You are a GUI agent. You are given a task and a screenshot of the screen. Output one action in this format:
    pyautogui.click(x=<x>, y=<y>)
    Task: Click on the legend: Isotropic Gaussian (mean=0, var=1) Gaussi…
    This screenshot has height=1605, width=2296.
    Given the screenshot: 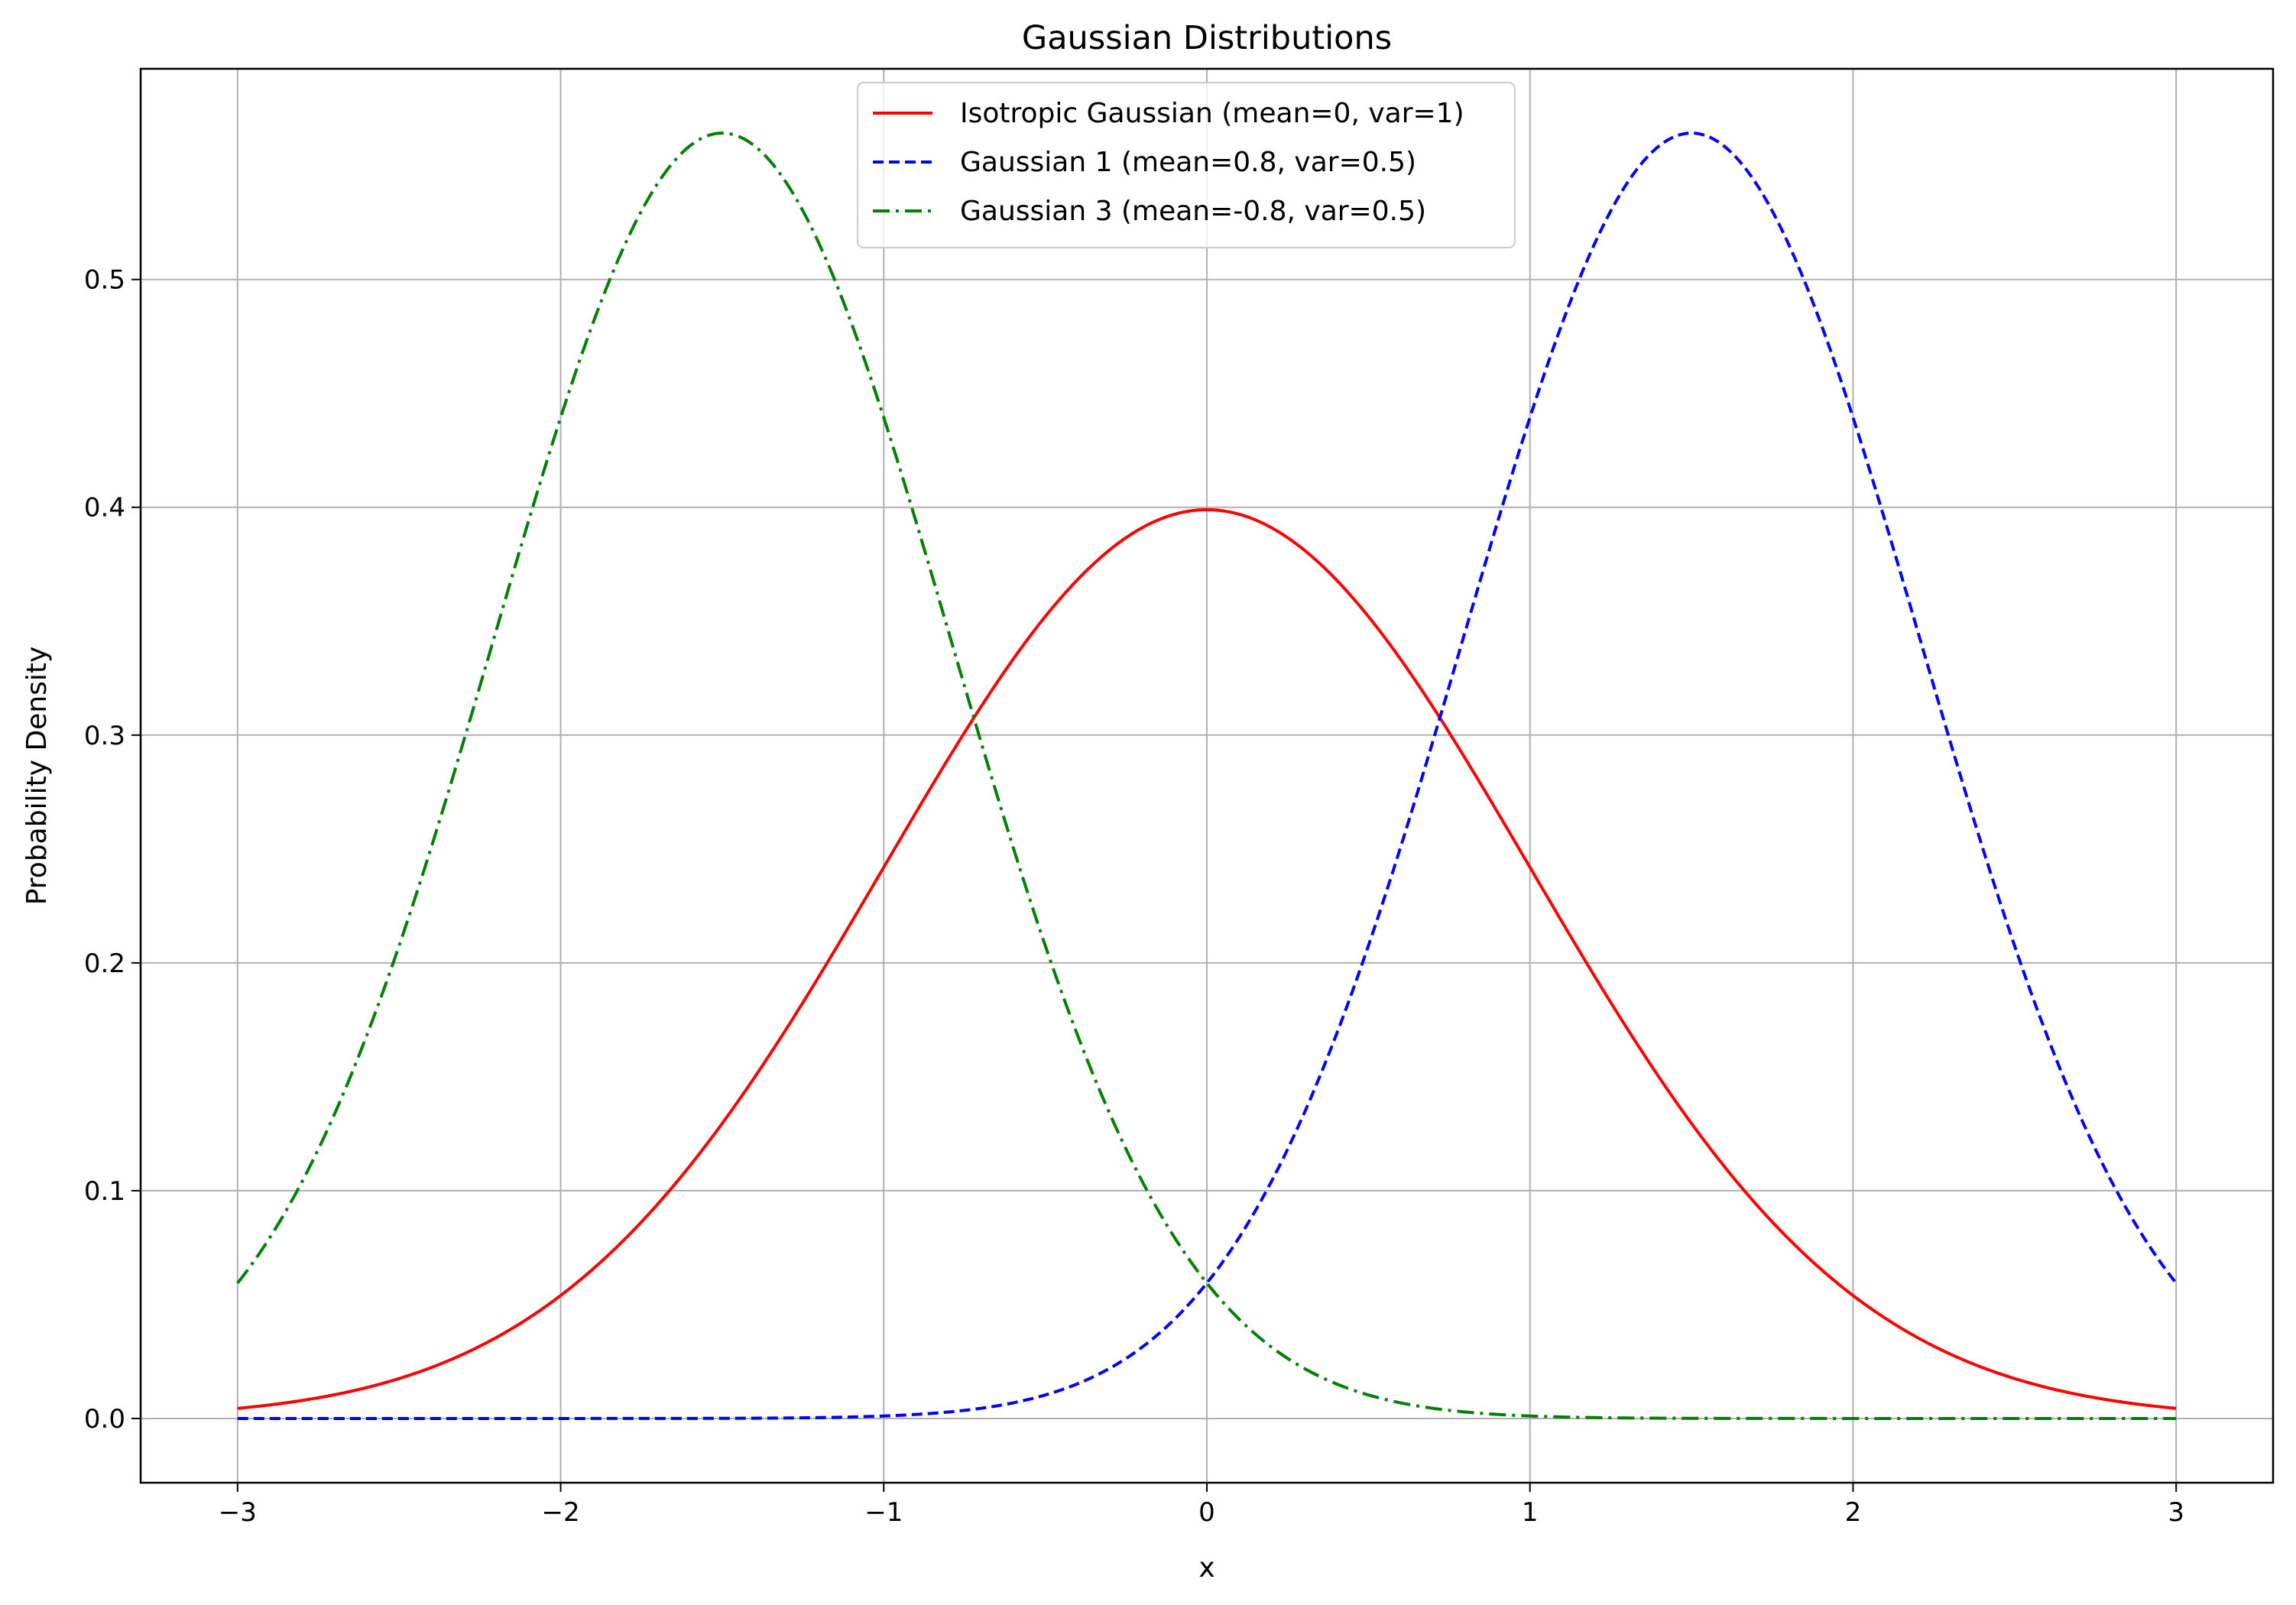 What is the action you would take?
    pyautogui.click(x=1186, y=165)
    